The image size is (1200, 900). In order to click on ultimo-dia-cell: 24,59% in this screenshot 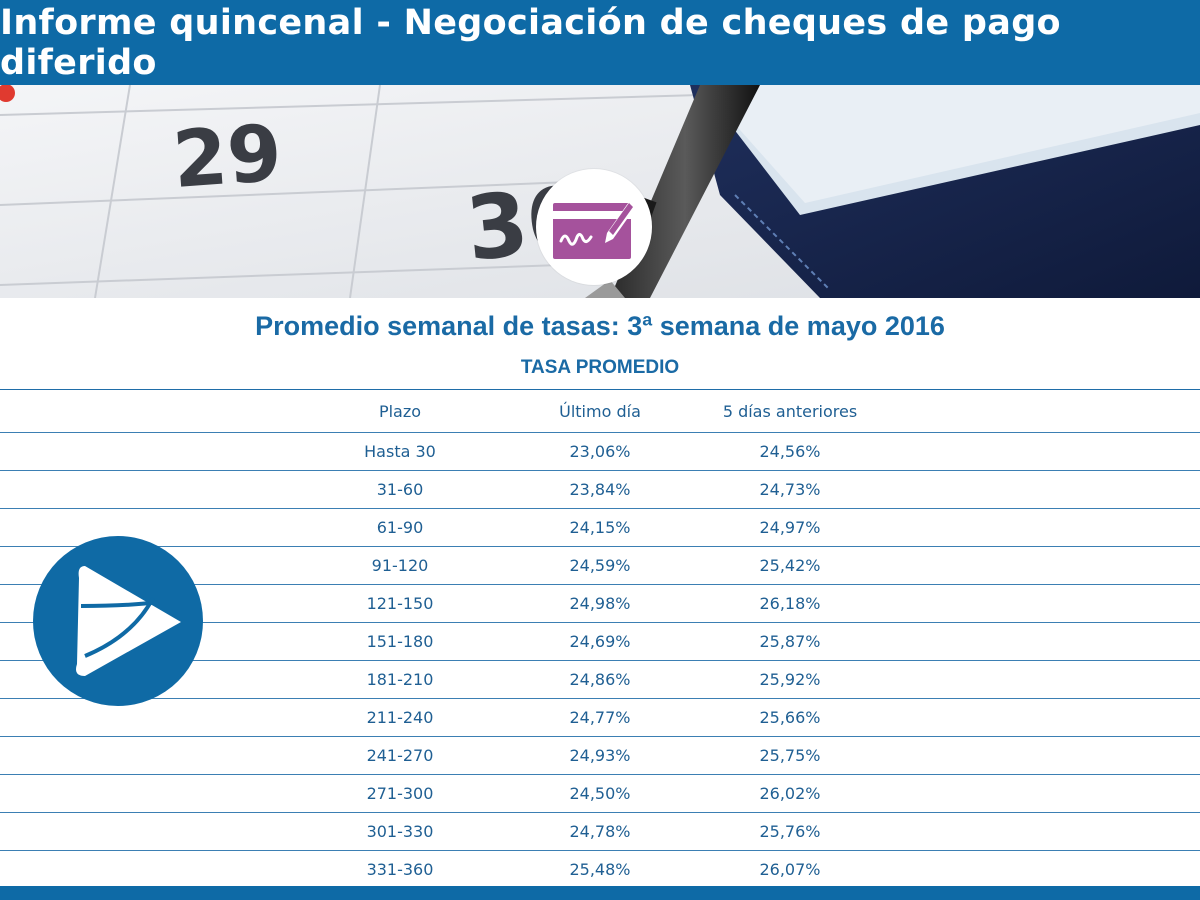, I will do `click(600, 565)`.